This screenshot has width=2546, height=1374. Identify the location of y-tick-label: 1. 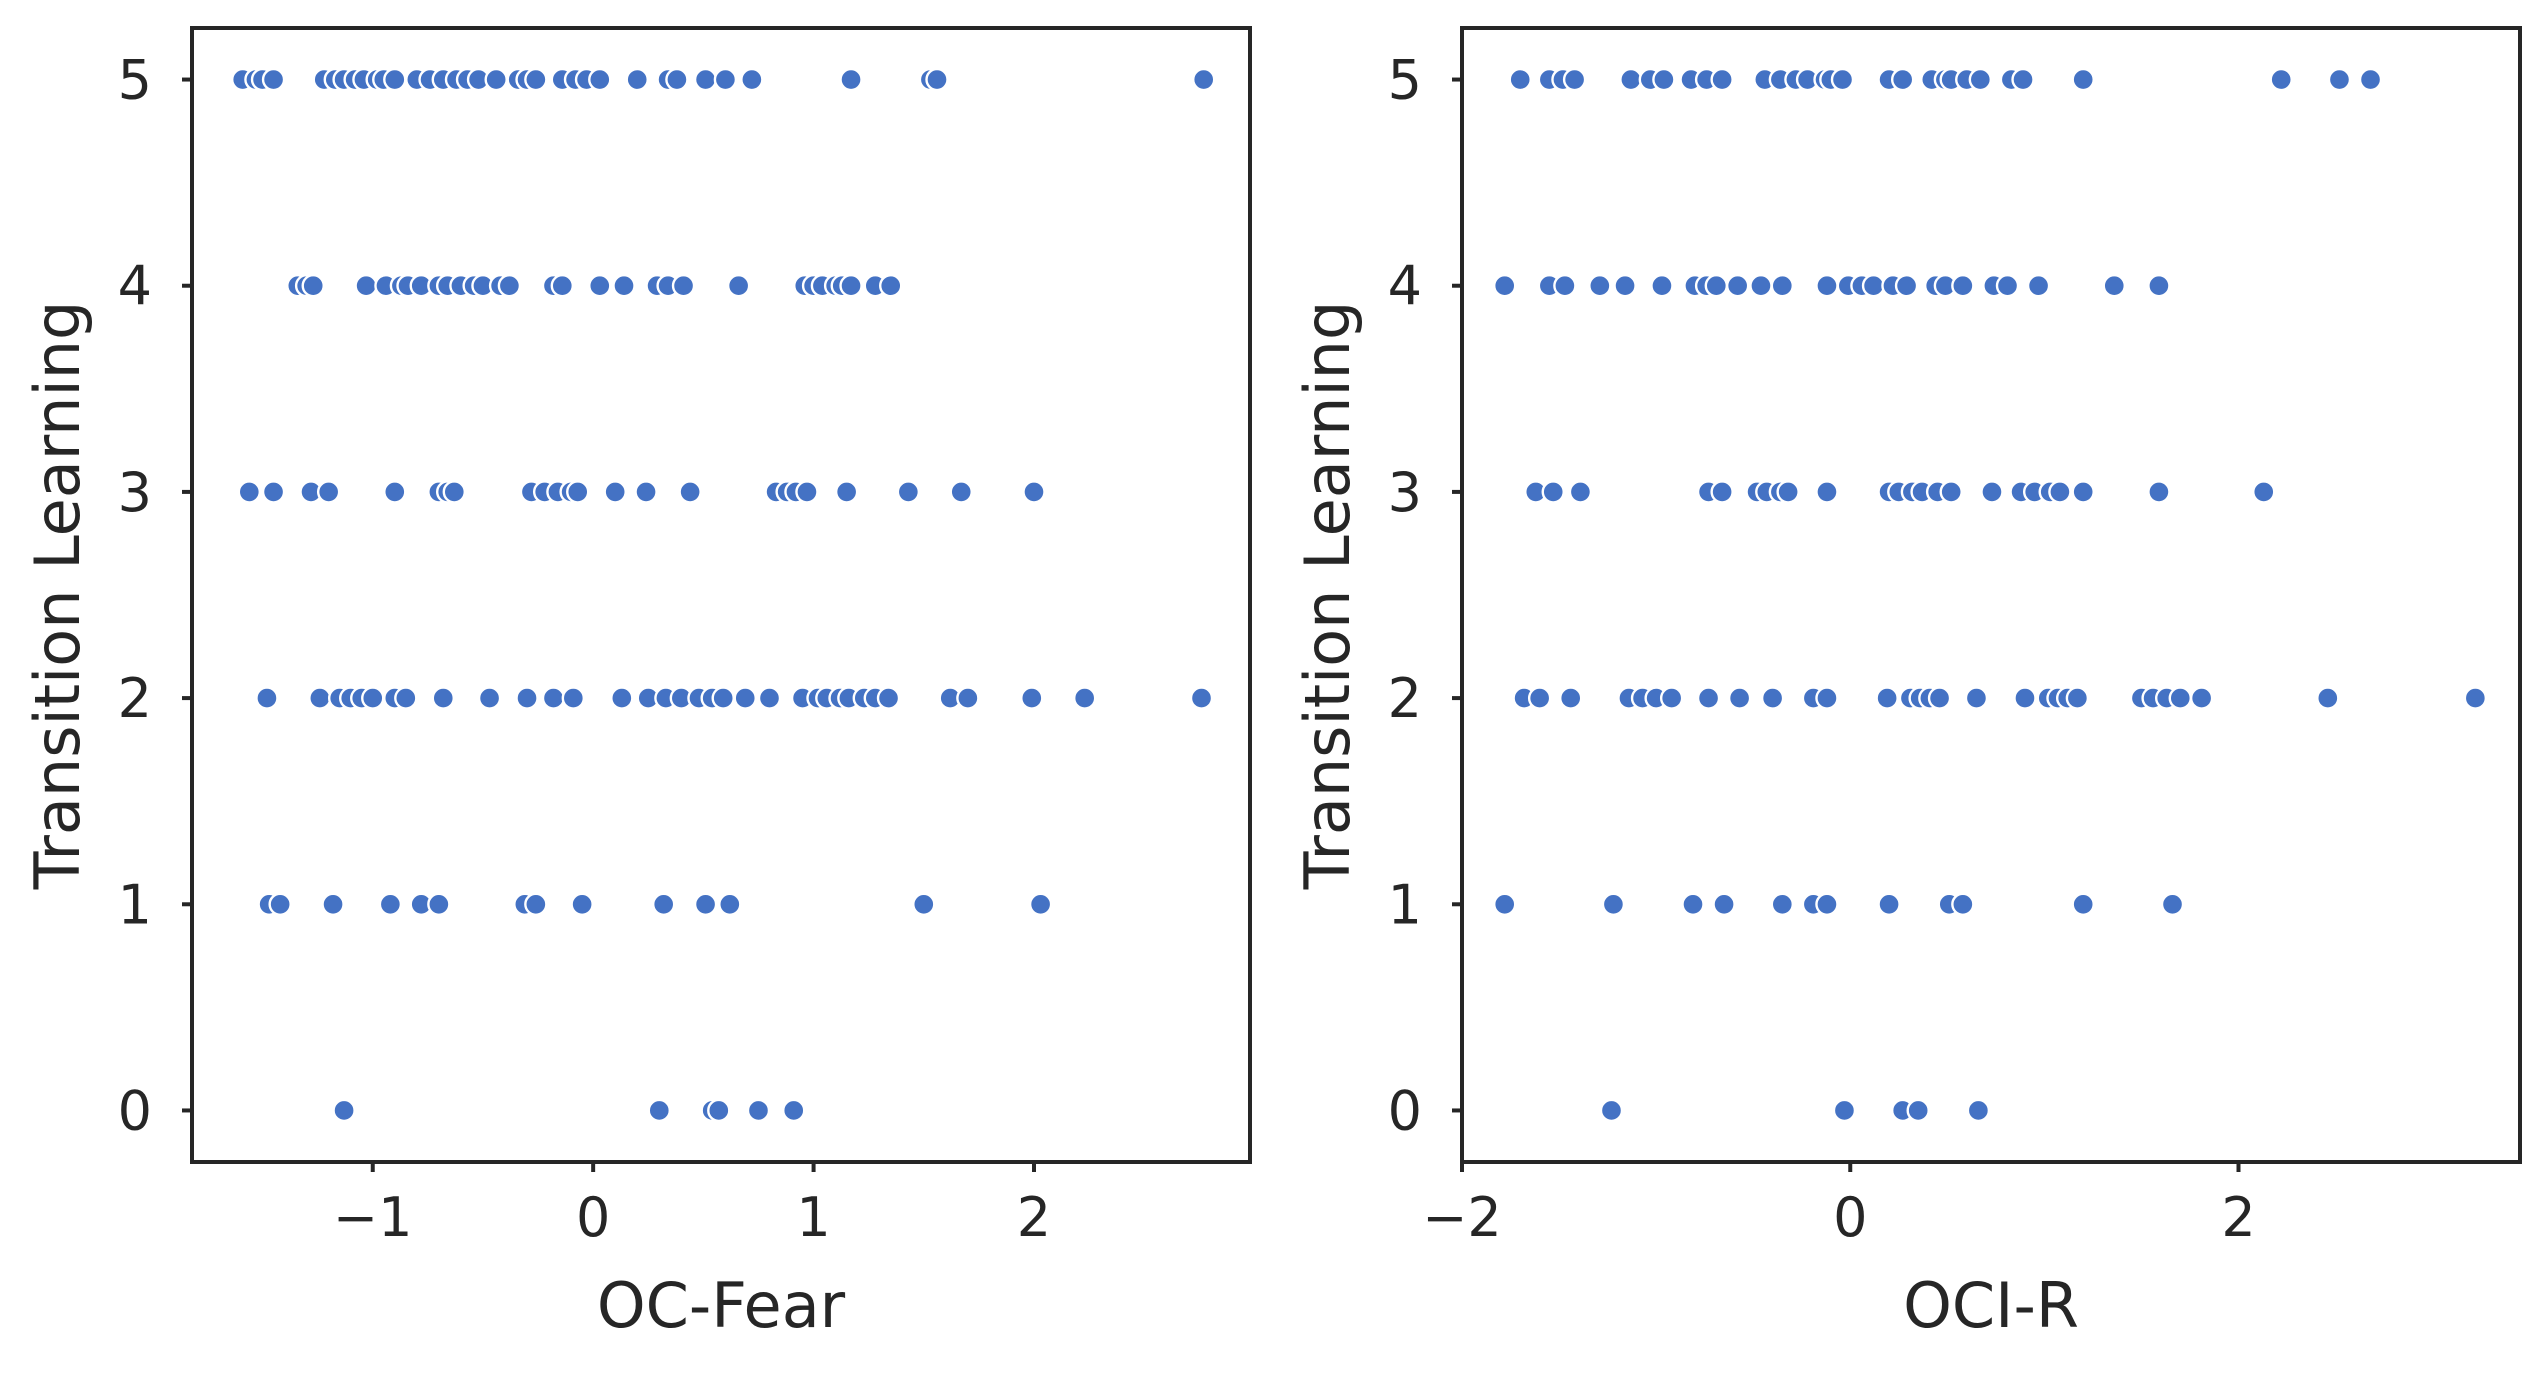
(1405, 904).